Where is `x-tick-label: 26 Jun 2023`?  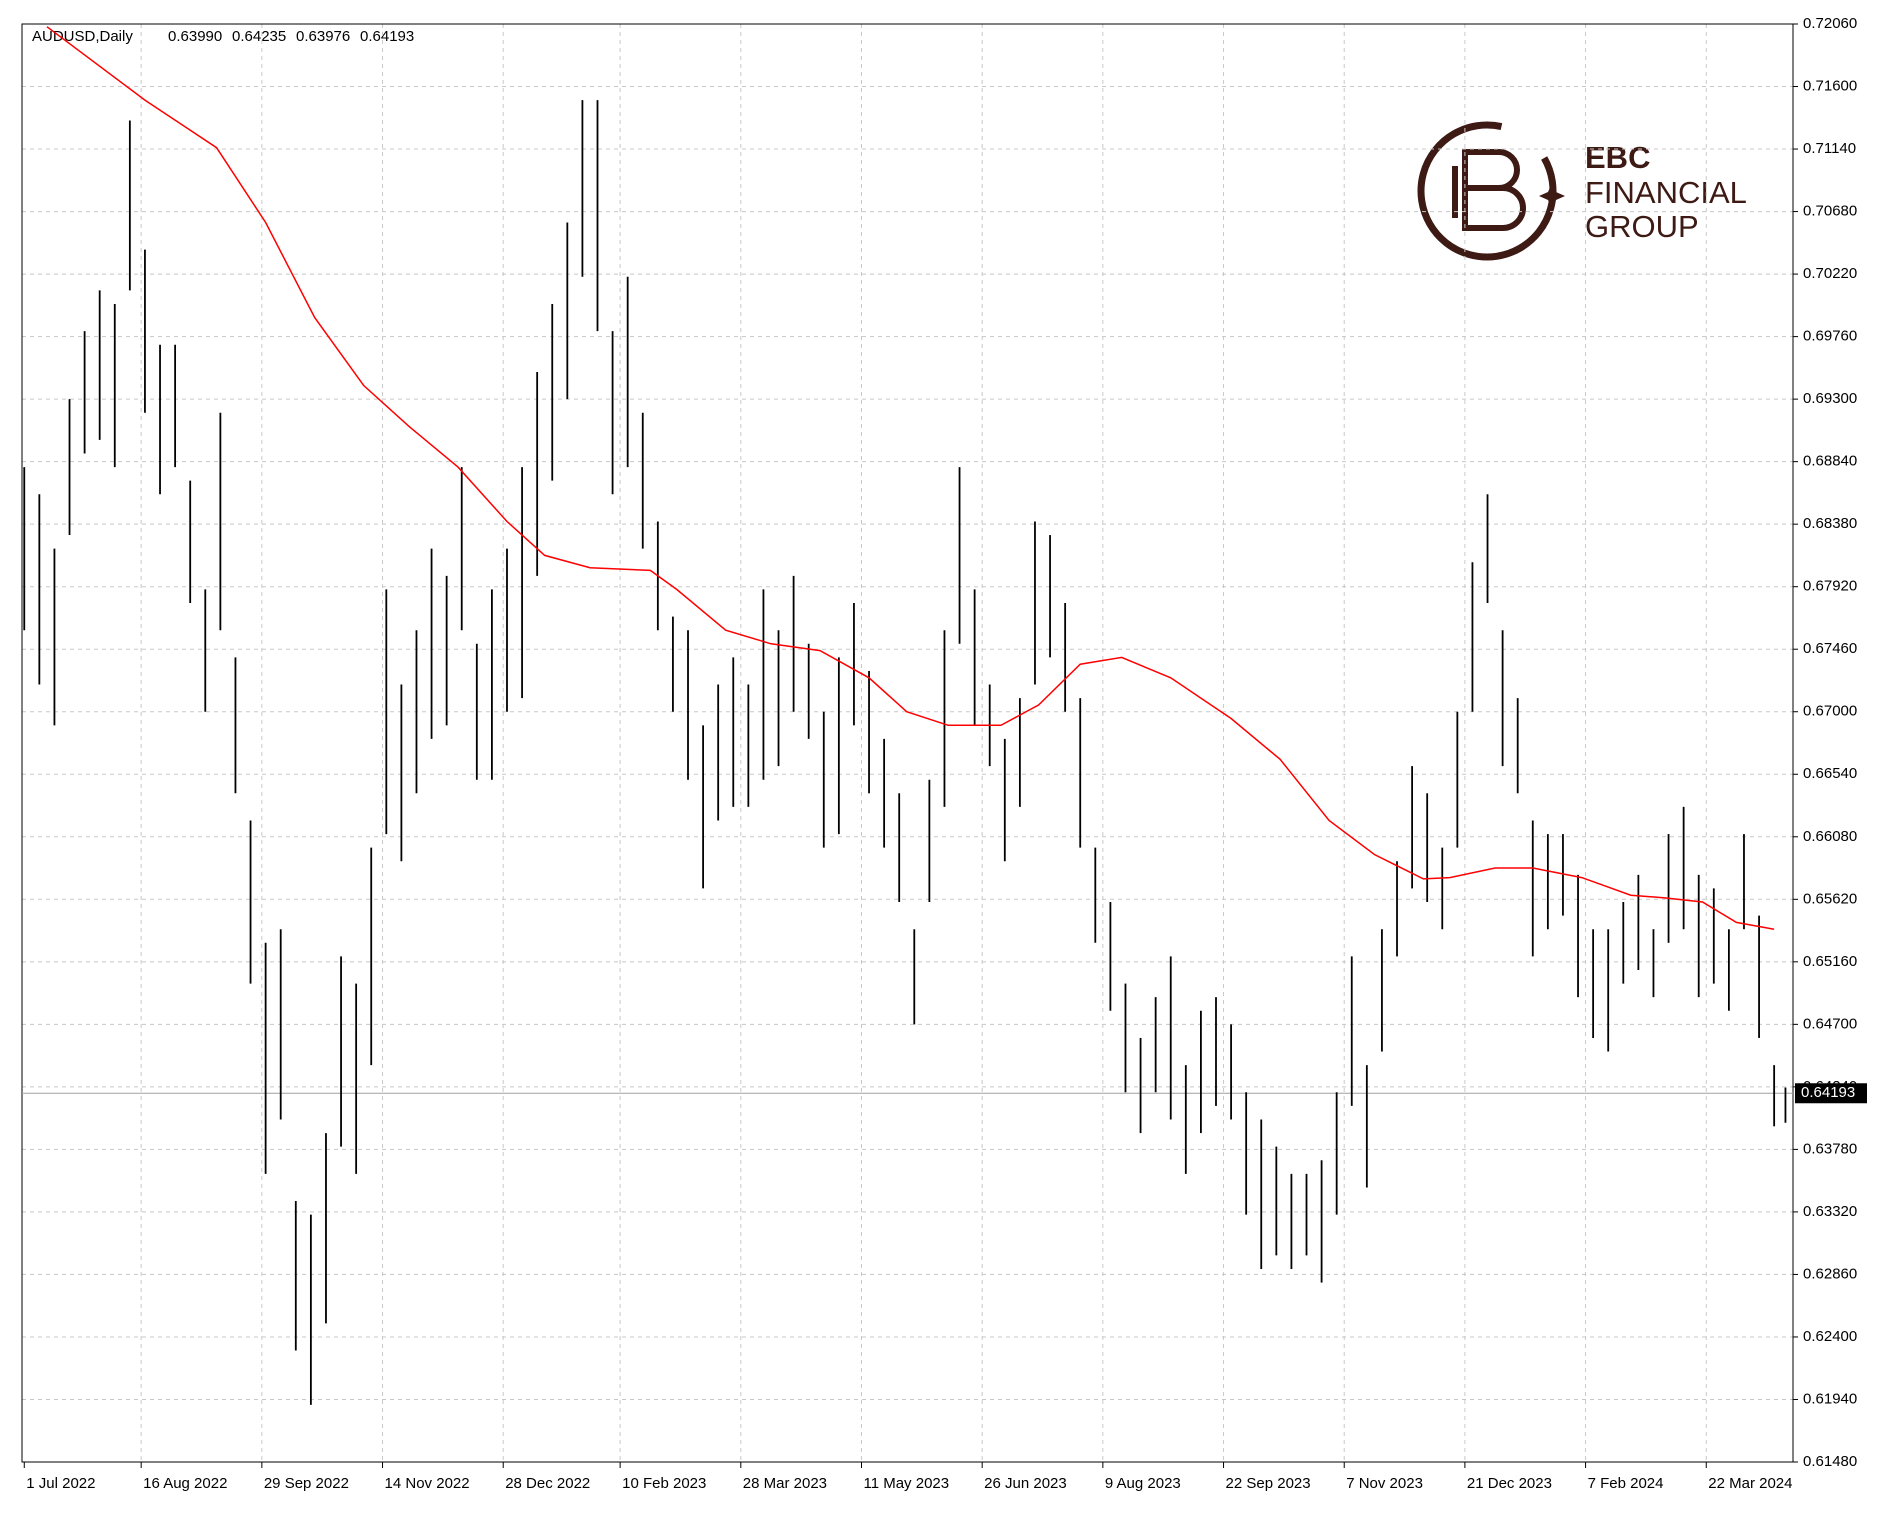 x-tick-label: 26 Jun 2023 is located at coordinates (1025, 1483).